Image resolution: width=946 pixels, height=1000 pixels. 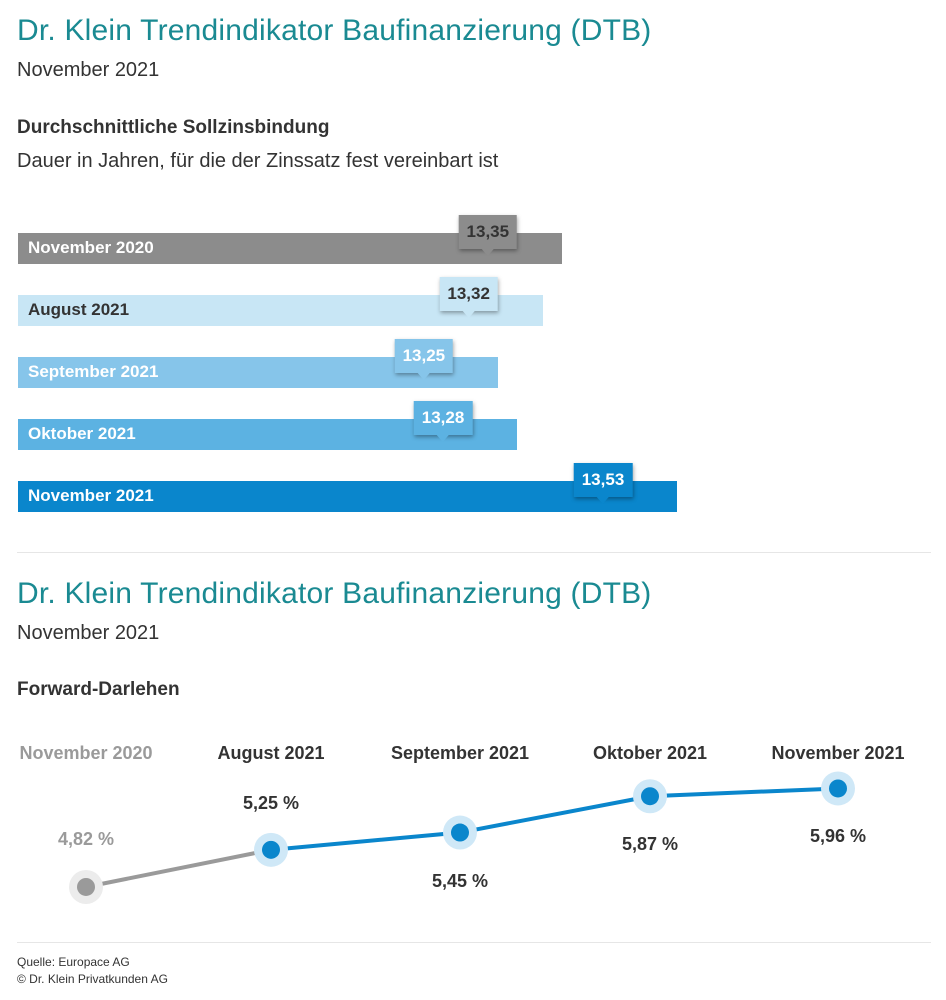 What do you see at coordinates (178, 868) in the screenshot?
I see `series-line-past` at bounding box center [178, 868].